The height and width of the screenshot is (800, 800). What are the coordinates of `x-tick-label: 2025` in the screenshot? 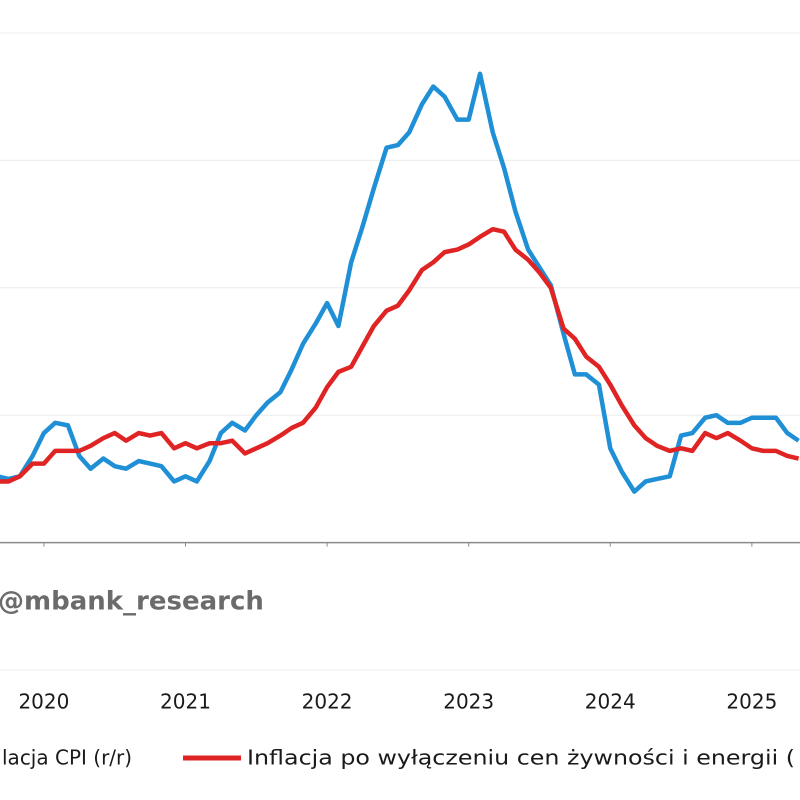 It's located at (751, 702).